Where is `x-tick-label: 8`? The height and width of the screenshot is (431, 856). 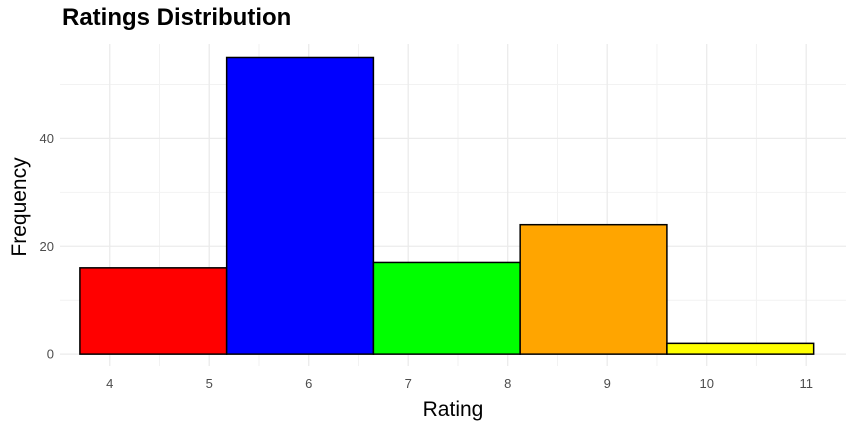 x-tick-label: 8 is located at coordinates (507, 383).